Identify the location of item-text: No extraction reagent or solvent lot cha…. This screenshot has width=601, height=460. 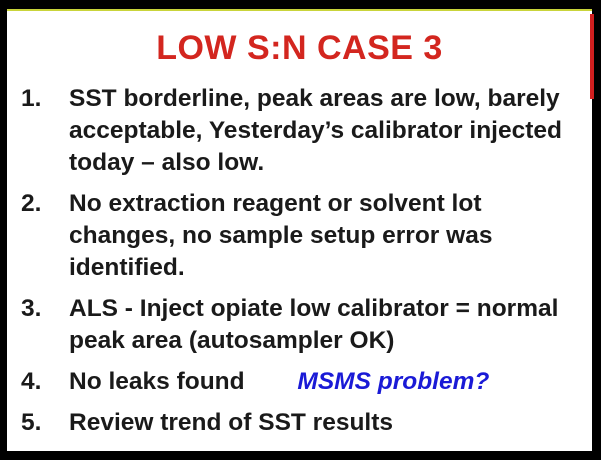
(281, 235).